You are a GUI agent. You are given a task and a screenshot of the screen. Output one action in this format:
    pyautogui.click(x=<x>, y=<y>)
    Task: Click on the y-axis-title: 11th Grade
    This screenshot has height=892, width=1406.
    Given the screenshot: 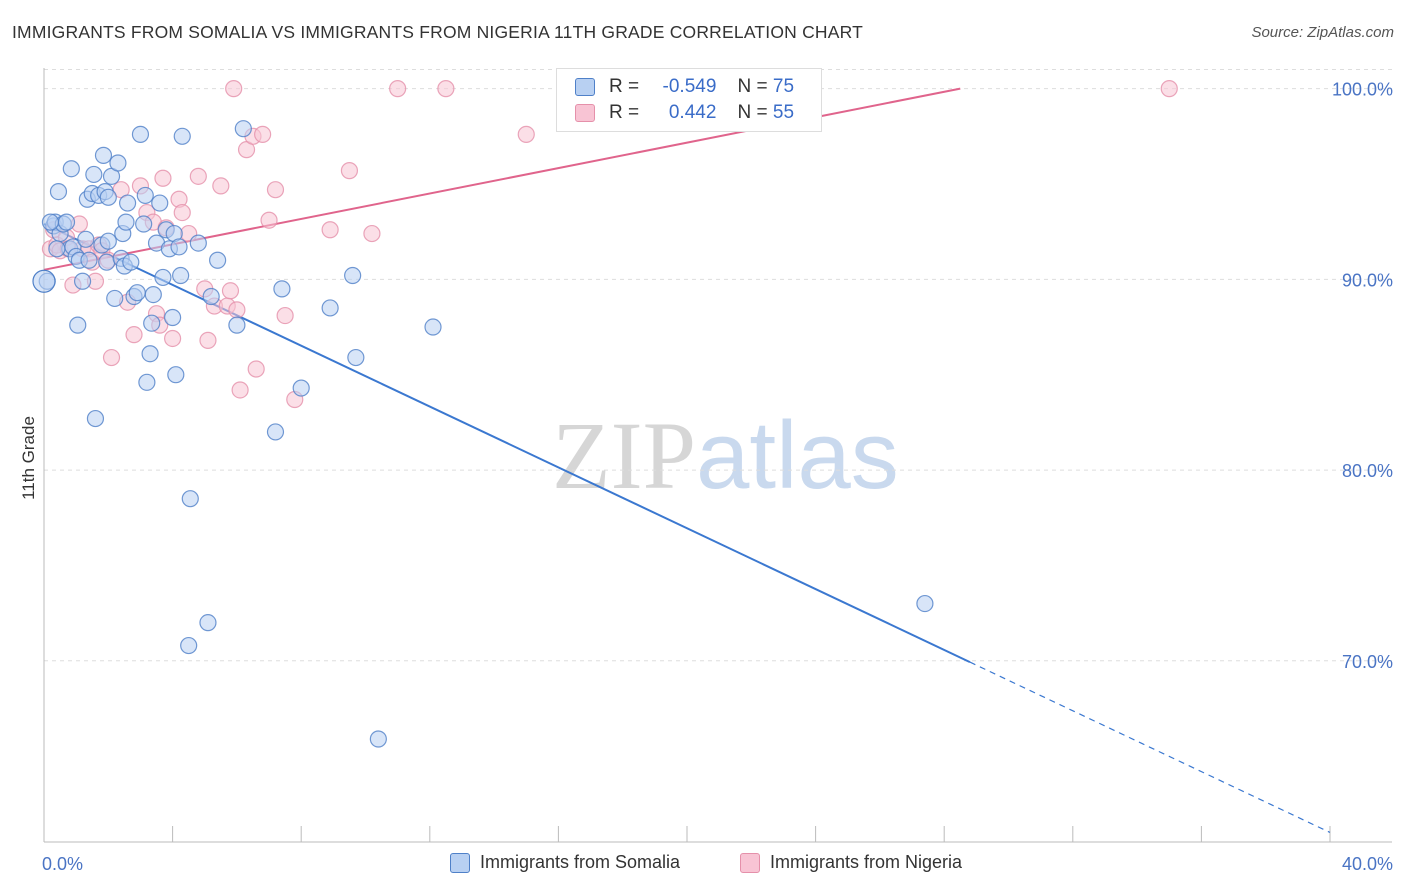 What is the action you would take?
    pyautogui.click(x=28, y=458)
    